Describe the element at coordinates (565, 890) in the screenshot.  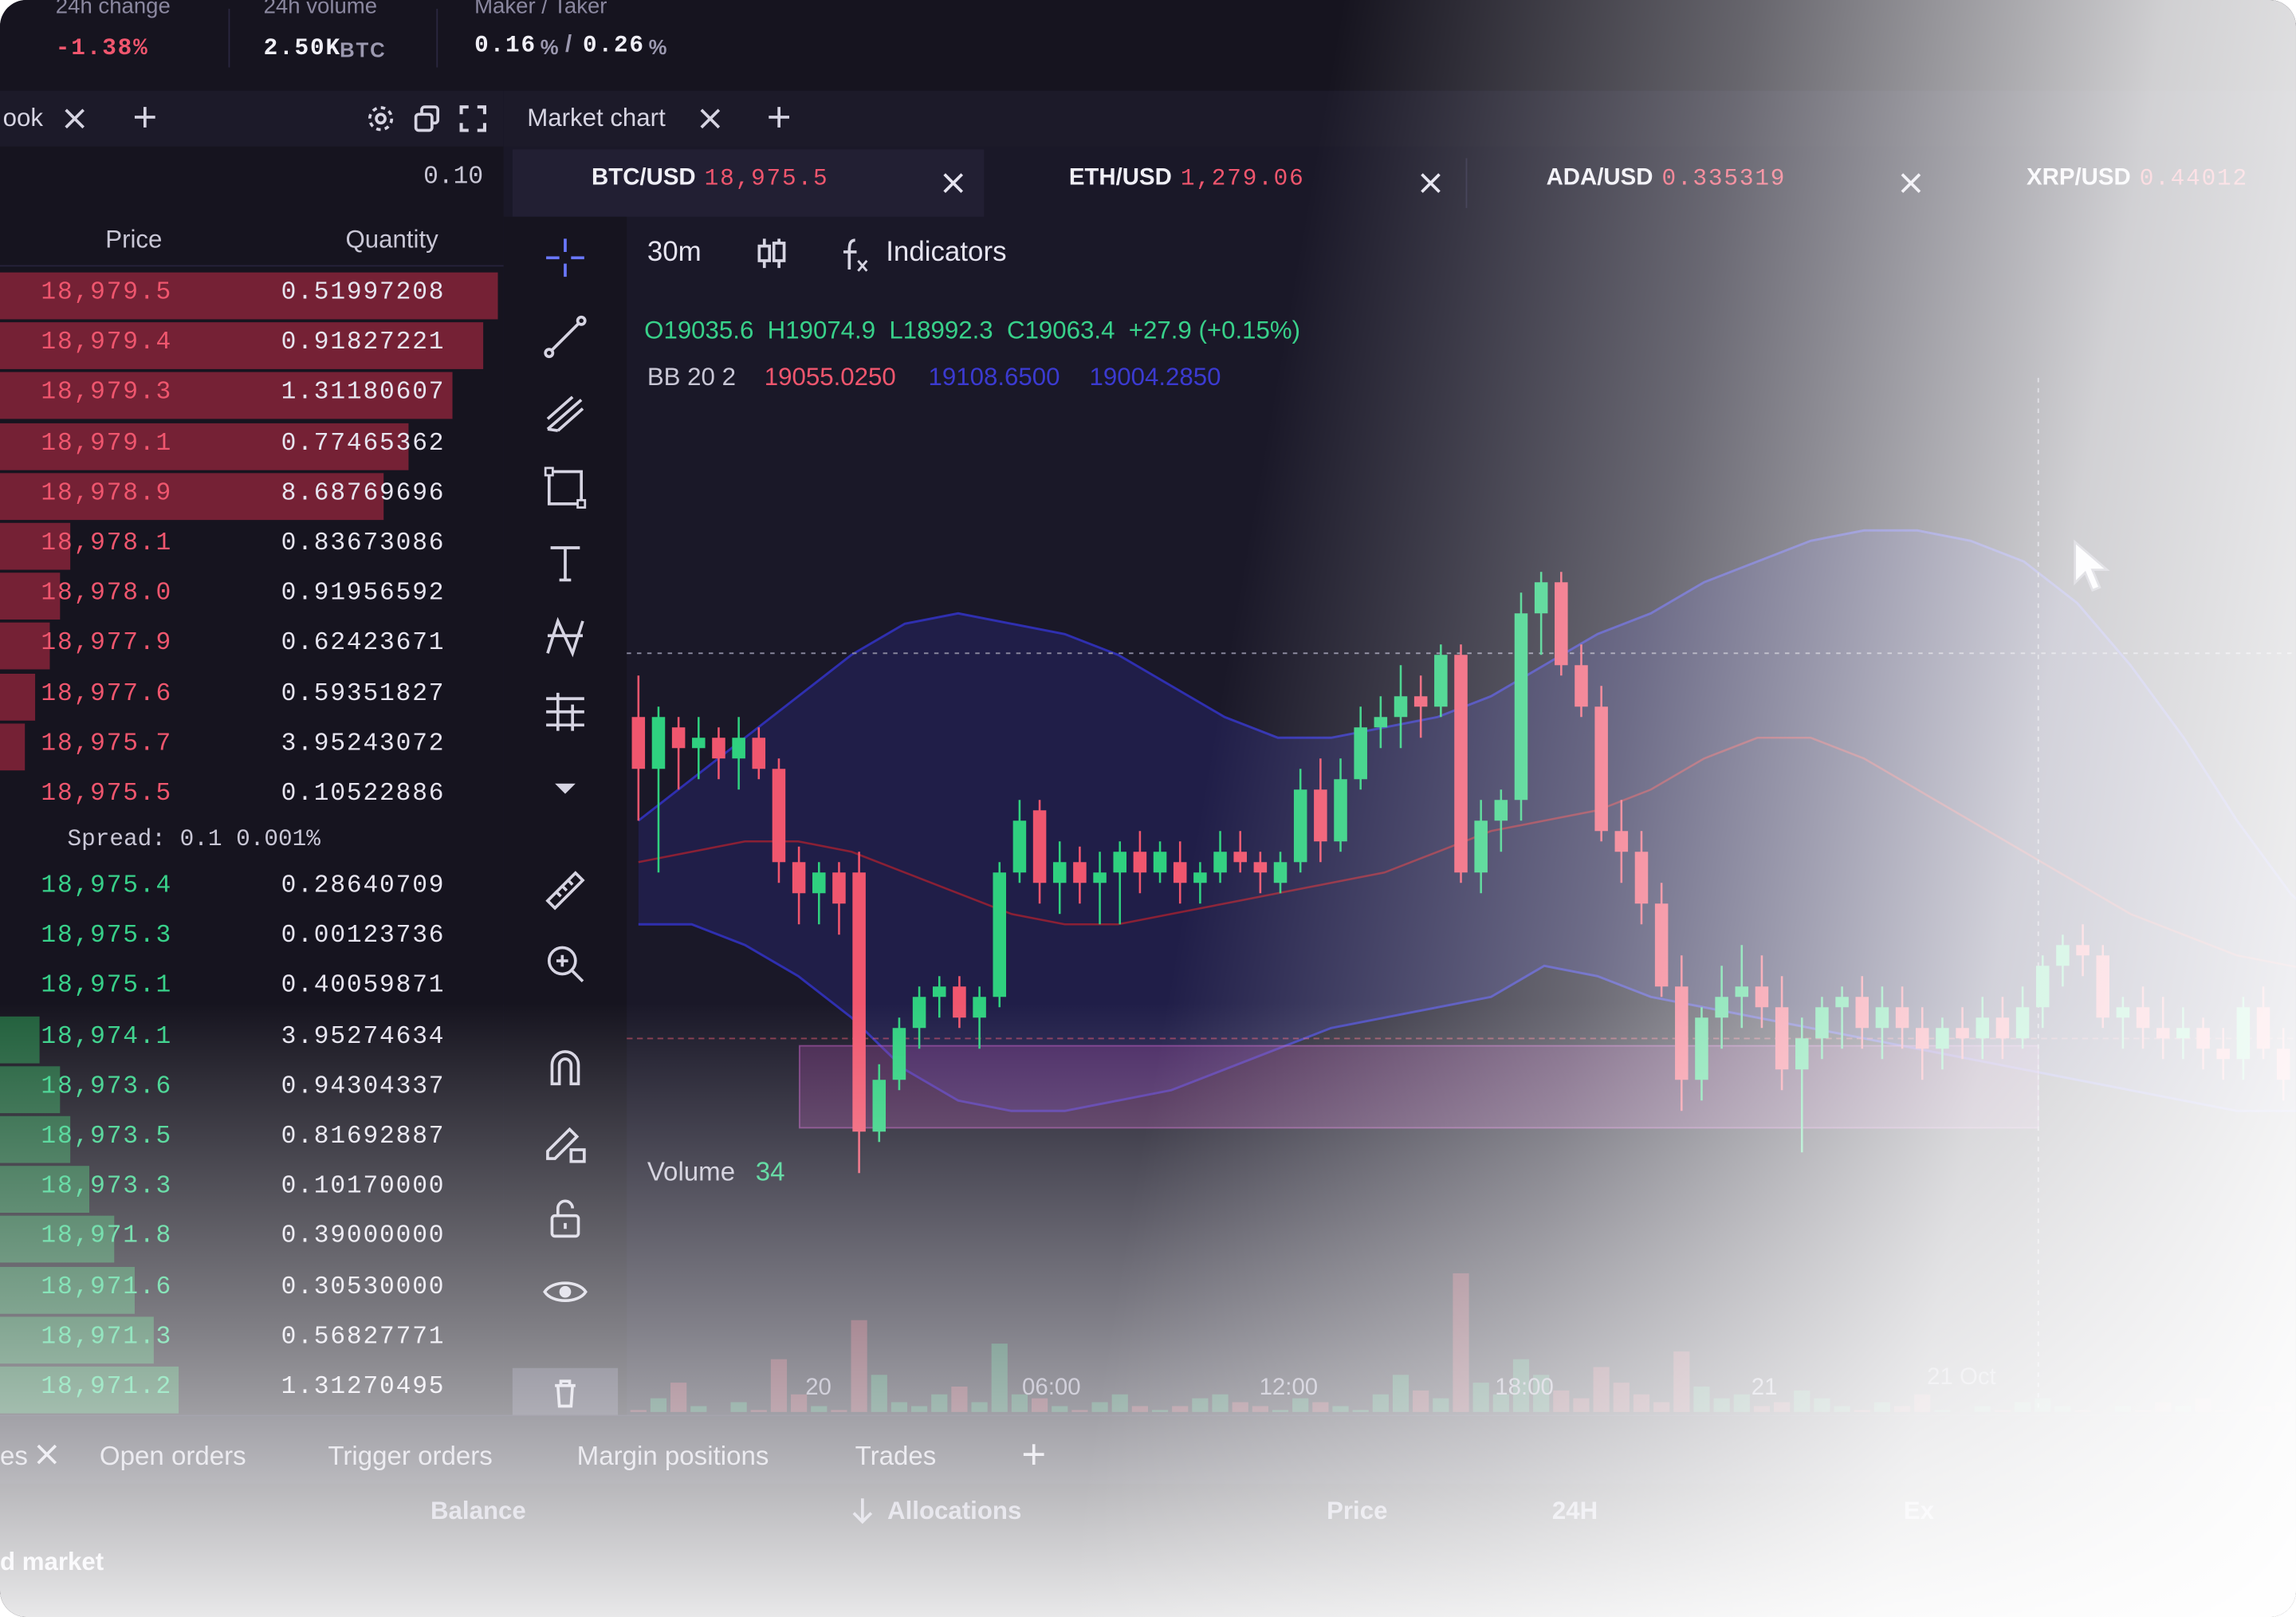
I see `ruler-tool` at that location.